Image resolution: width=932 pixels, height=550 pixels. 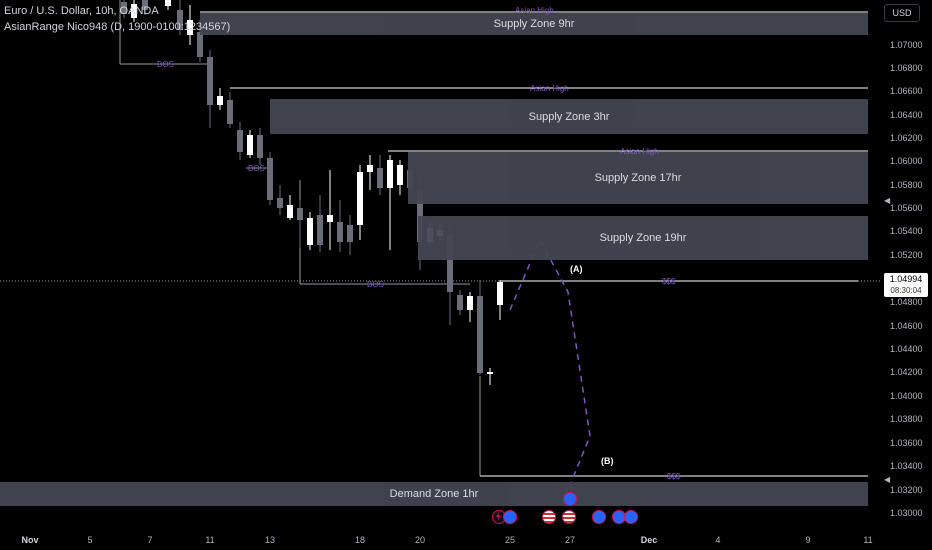 I want to click on price-axis, so click(x=906, y=265).